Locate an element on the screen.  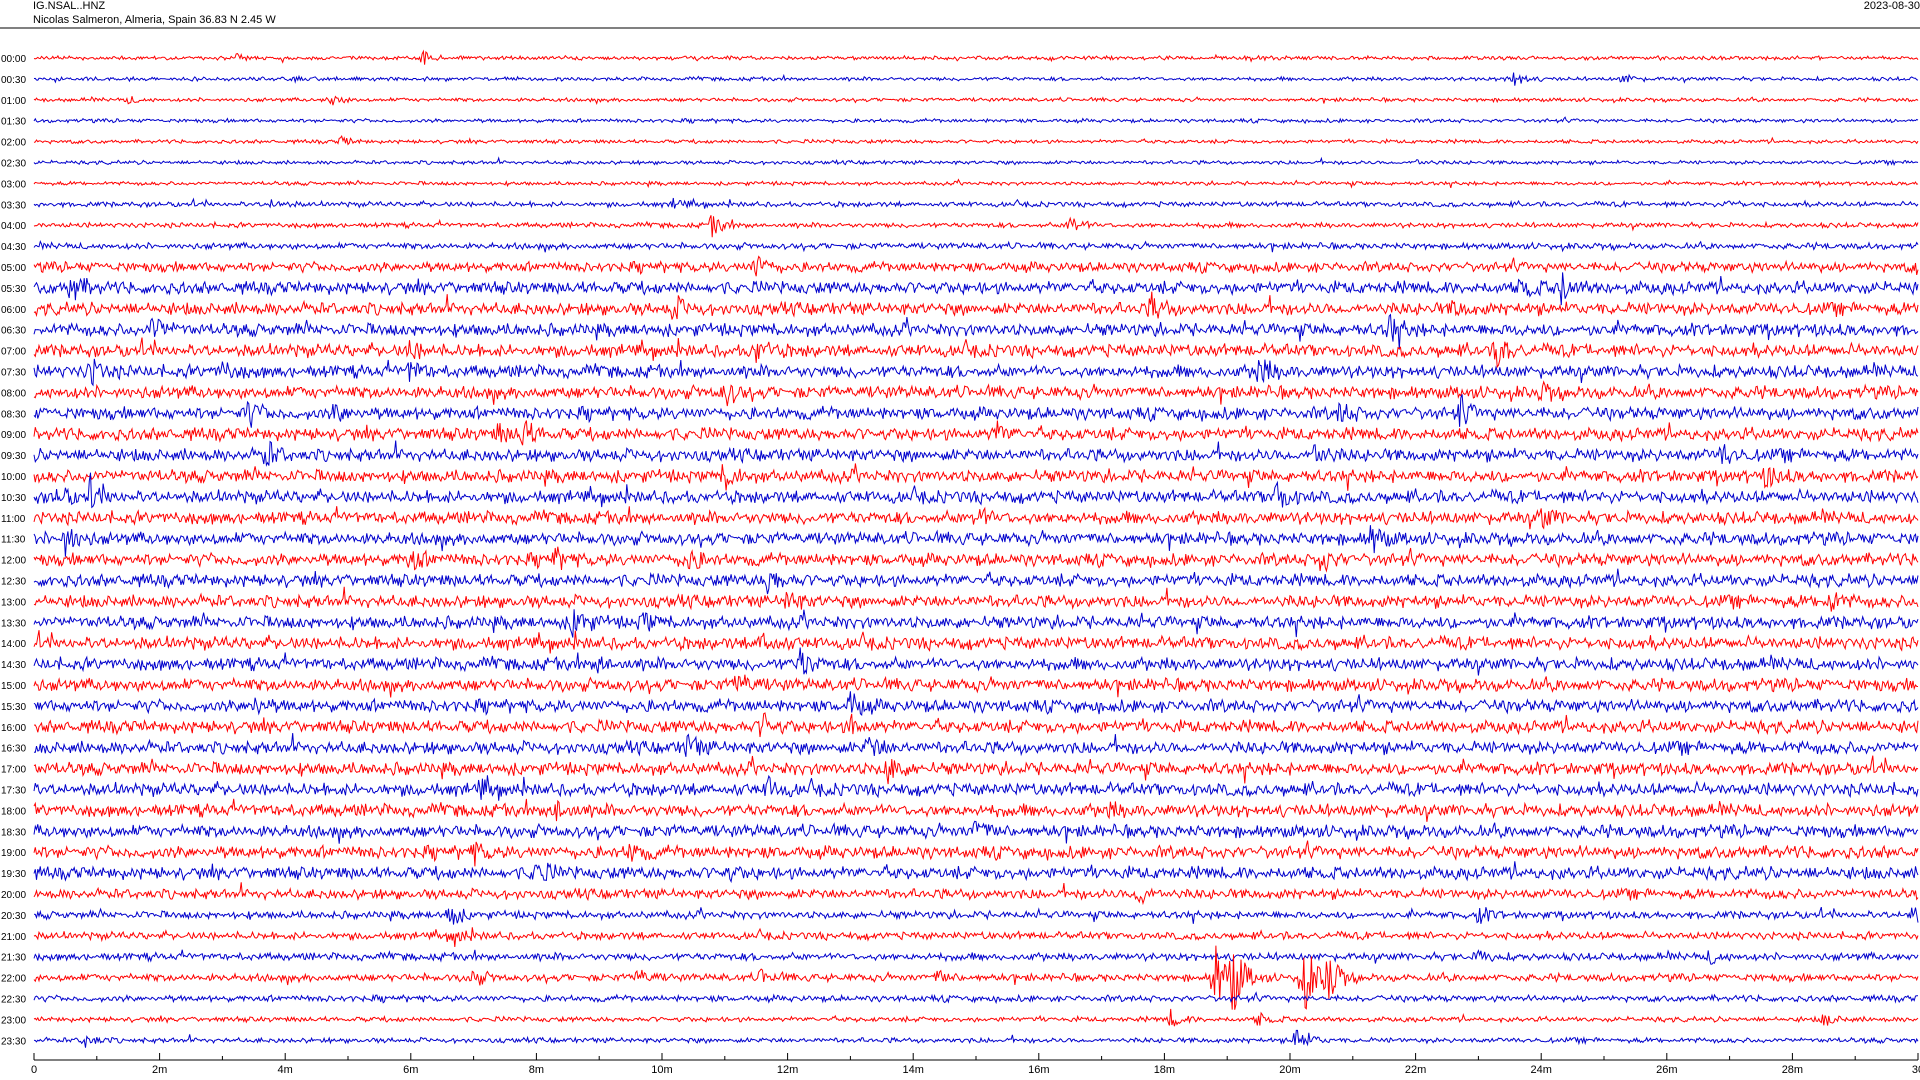
trace-2000 is located at coordinates (976, 894).